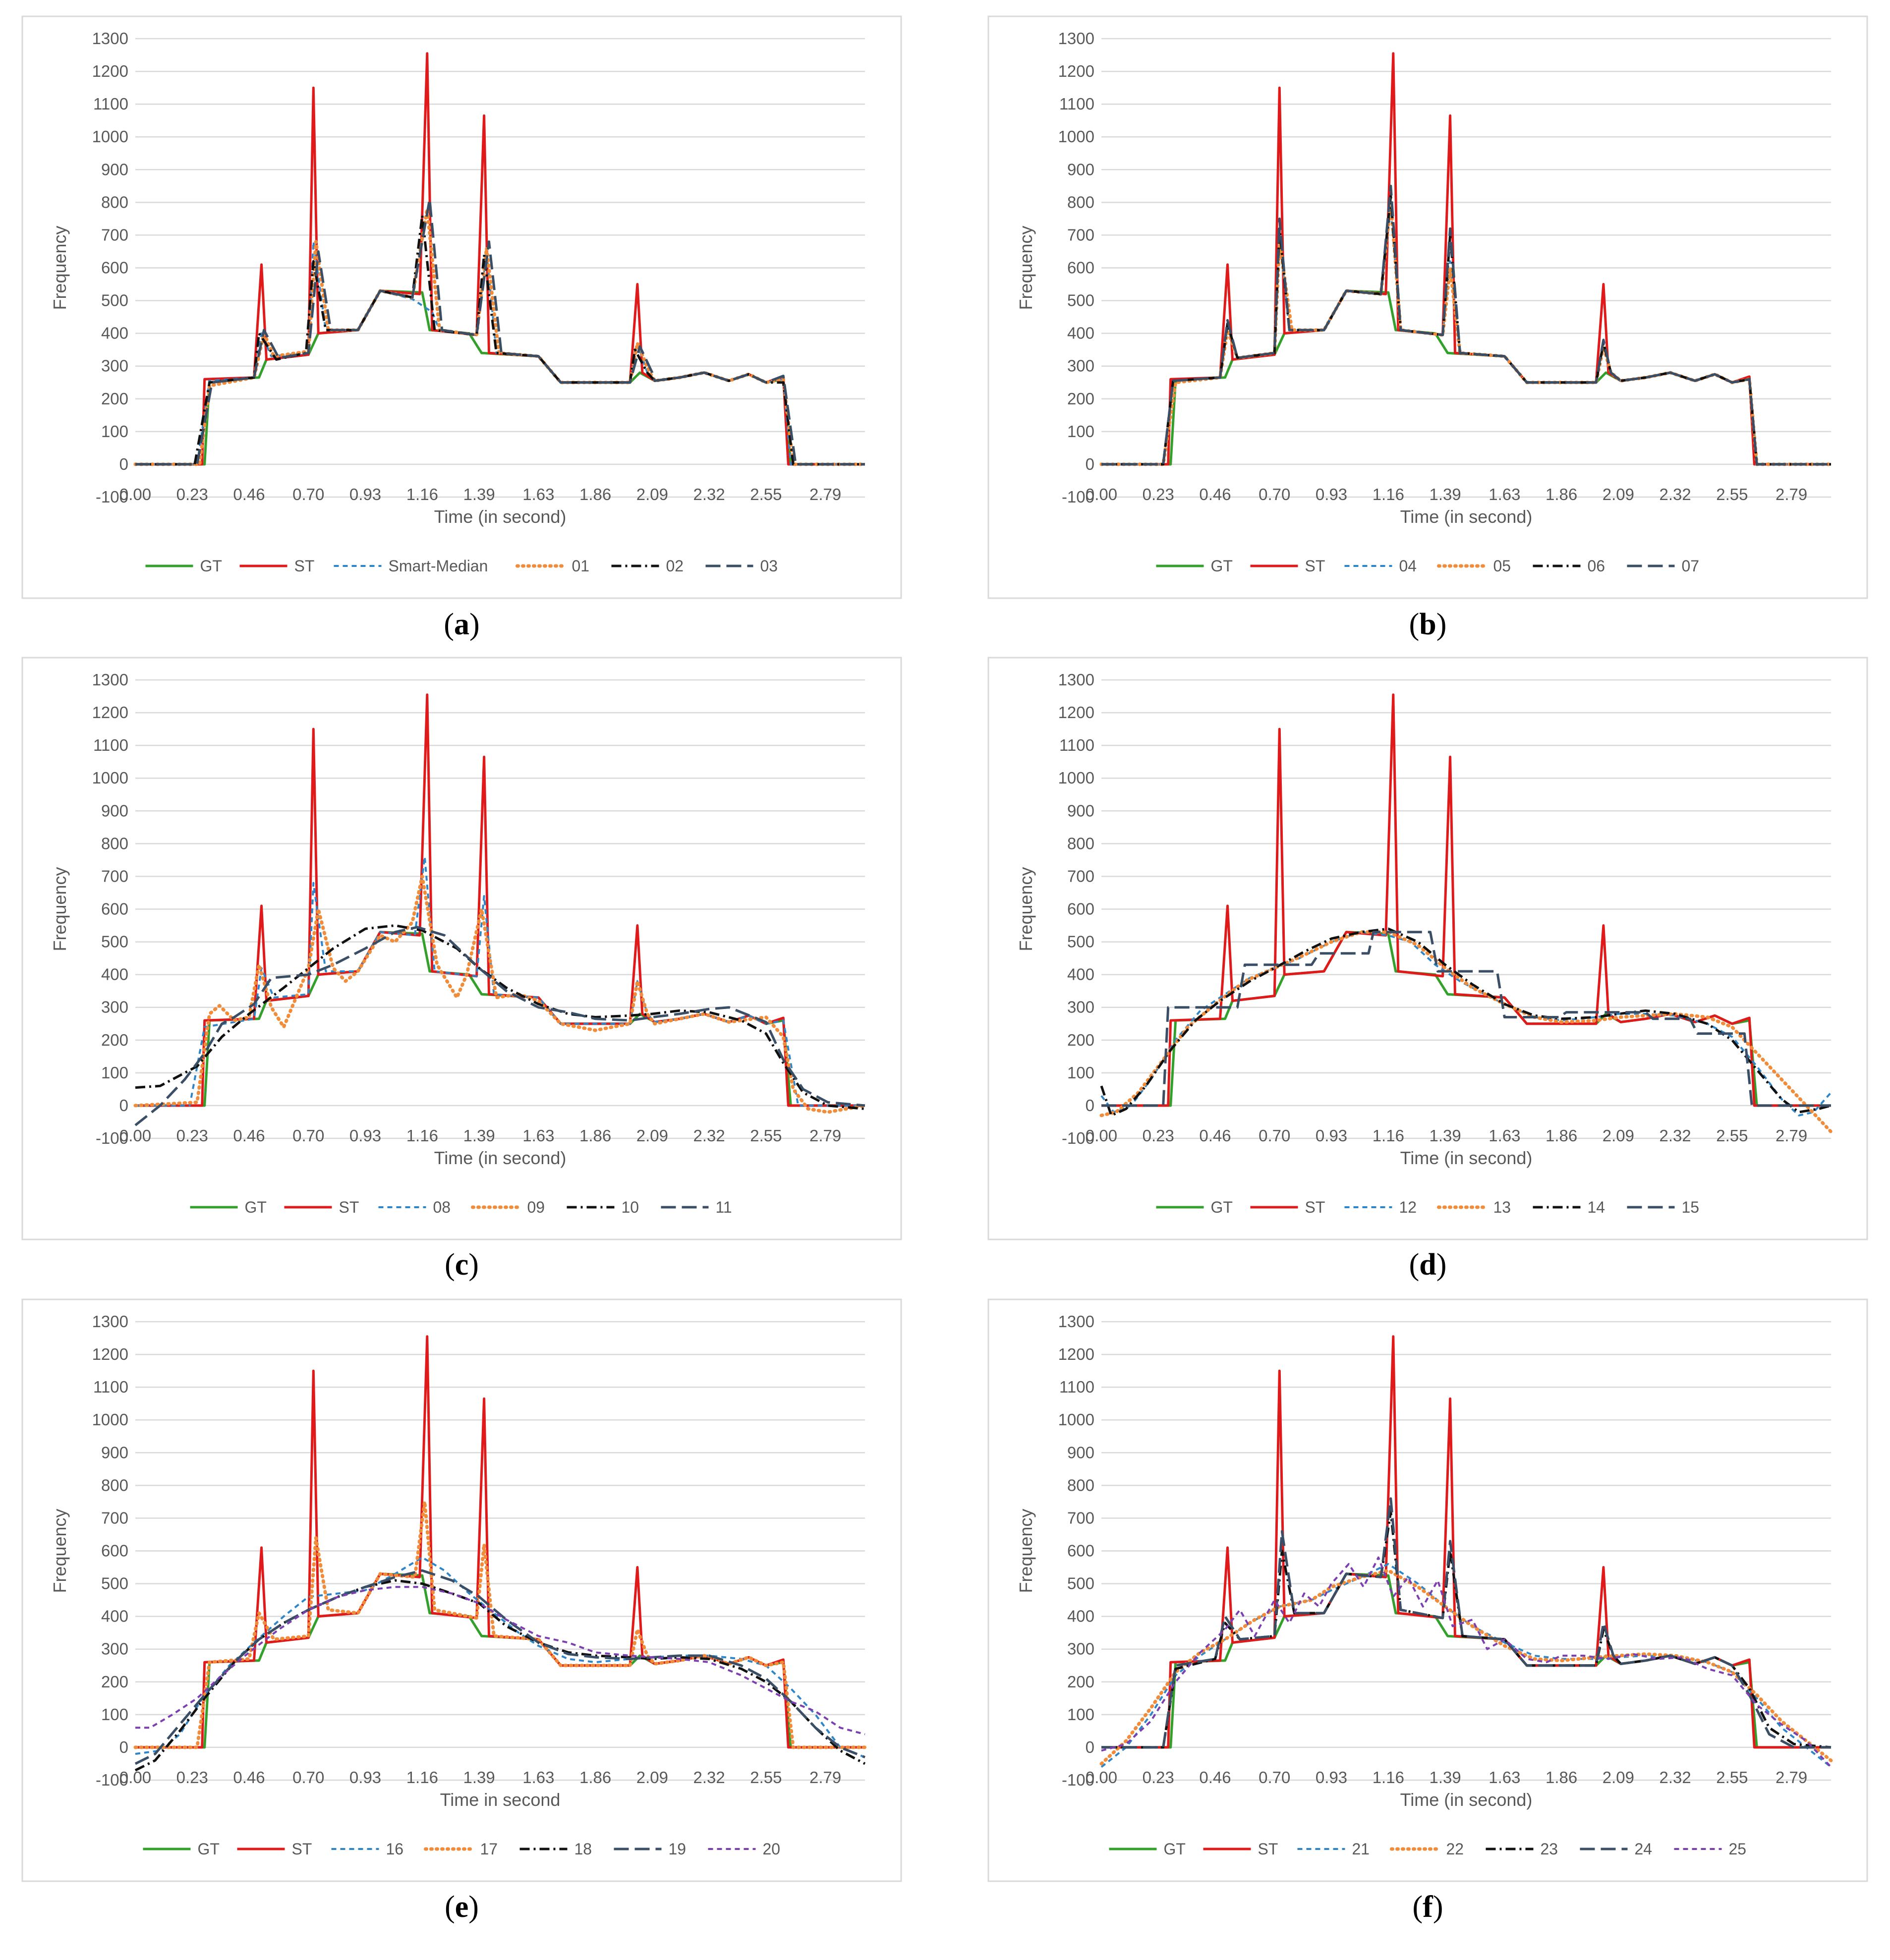  I want to click on legend-label: 16, so click(395, 1849).